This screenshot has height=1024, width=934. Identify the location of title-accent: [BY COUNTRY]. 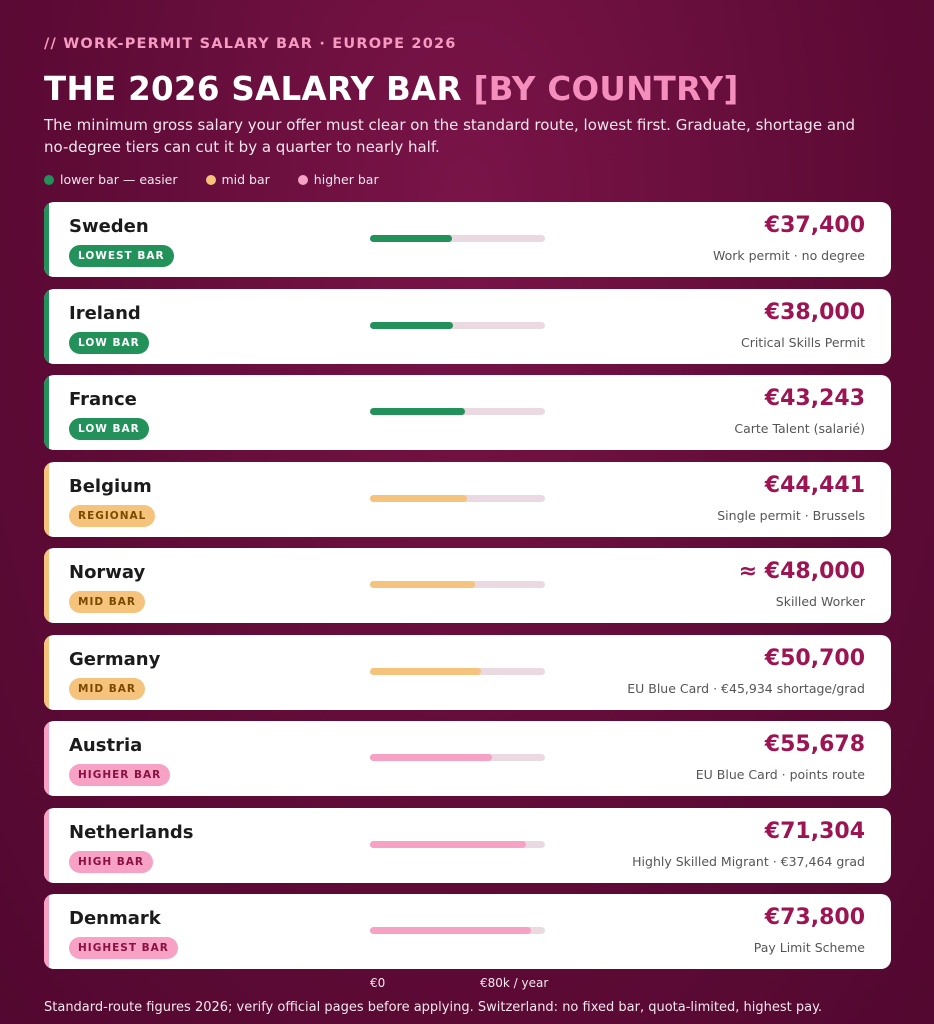
(606, 89).